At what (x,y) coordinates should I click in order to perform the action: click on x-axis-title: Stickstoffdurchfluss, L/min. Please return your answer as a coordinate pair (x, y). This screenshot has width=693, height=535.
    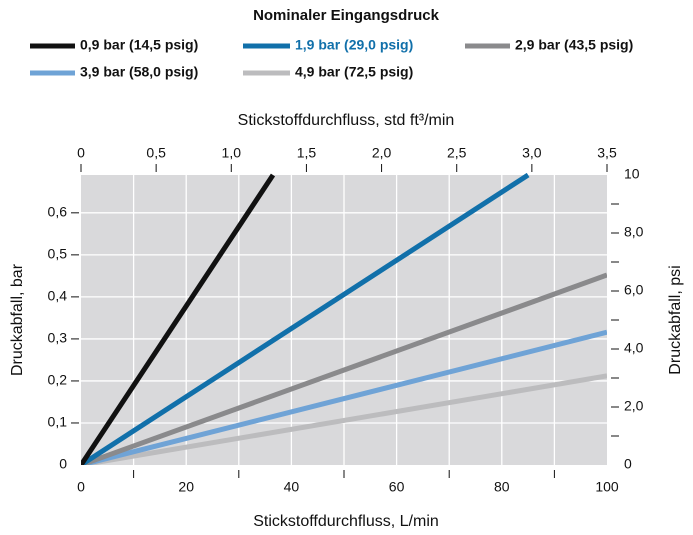
    Looking at the image, I should click on (346, 521).